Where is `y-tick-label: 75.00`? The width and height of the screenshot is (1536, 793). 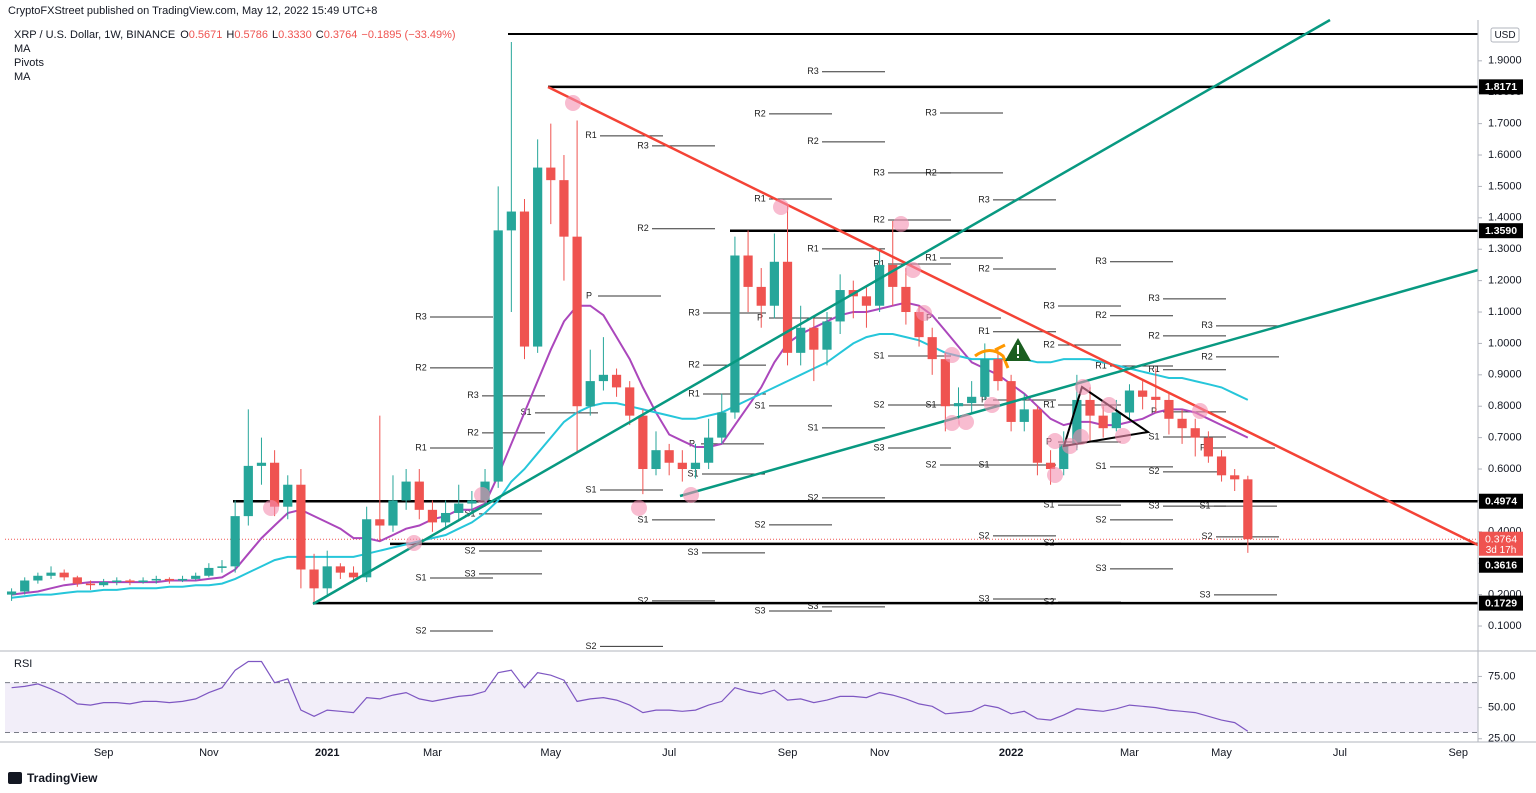 y-tick-label: 75.00 is located at coordinates (1502, 676).